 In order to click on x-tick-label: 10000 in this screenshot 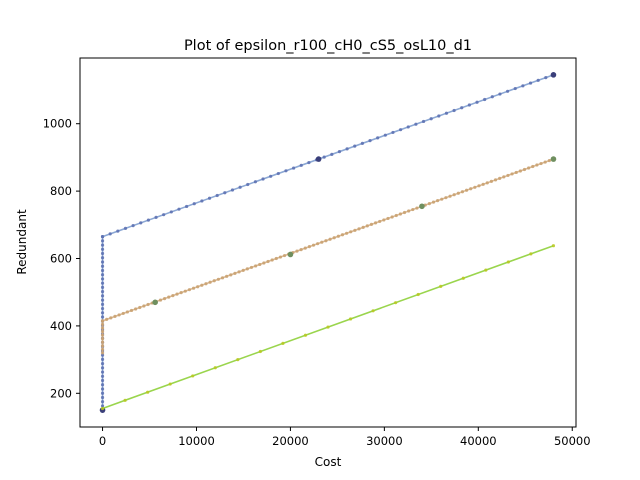, I will do `click(196, 441)`.